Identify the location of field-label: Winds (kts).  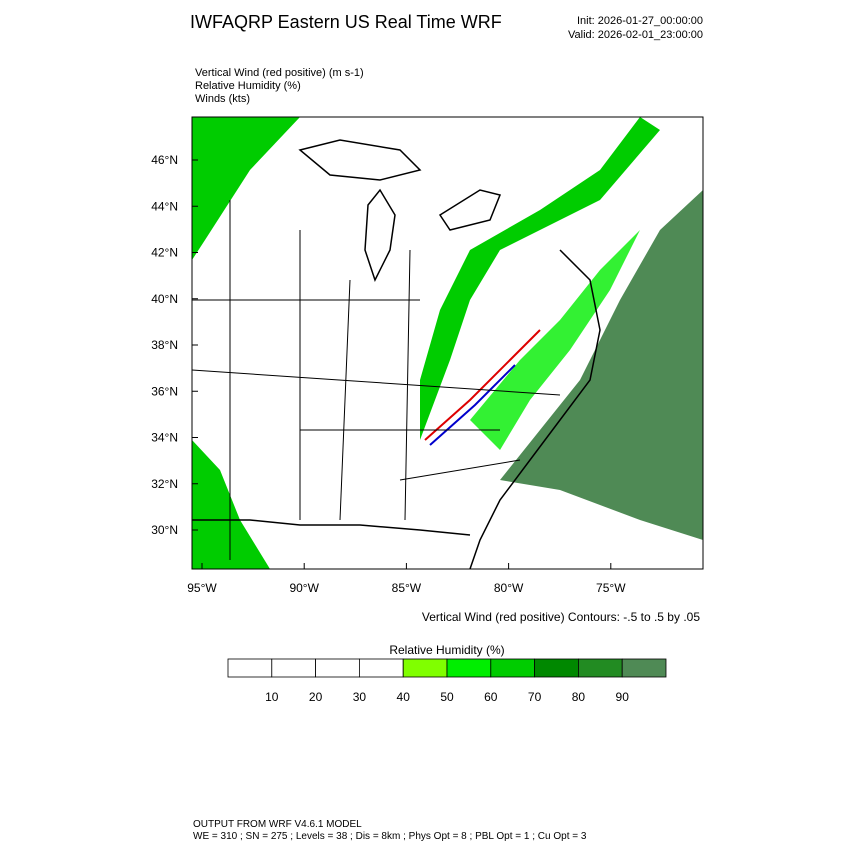
(222, 99).